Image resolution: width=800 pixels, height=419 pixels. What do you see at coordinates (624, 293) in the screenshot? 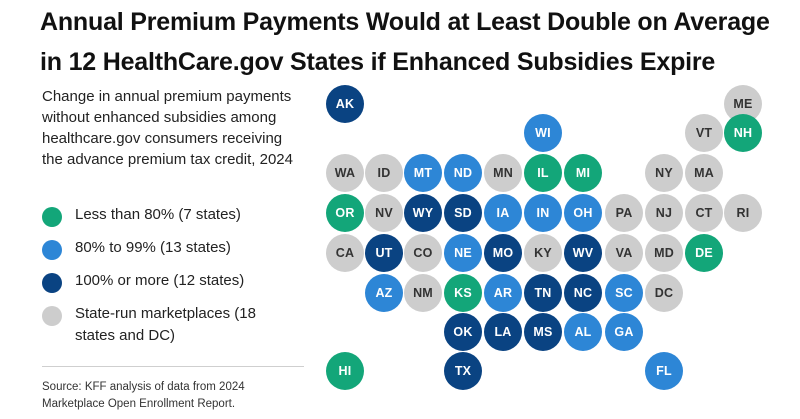
I see `state-tile-sc: SC` at bounding box center [624, 293].